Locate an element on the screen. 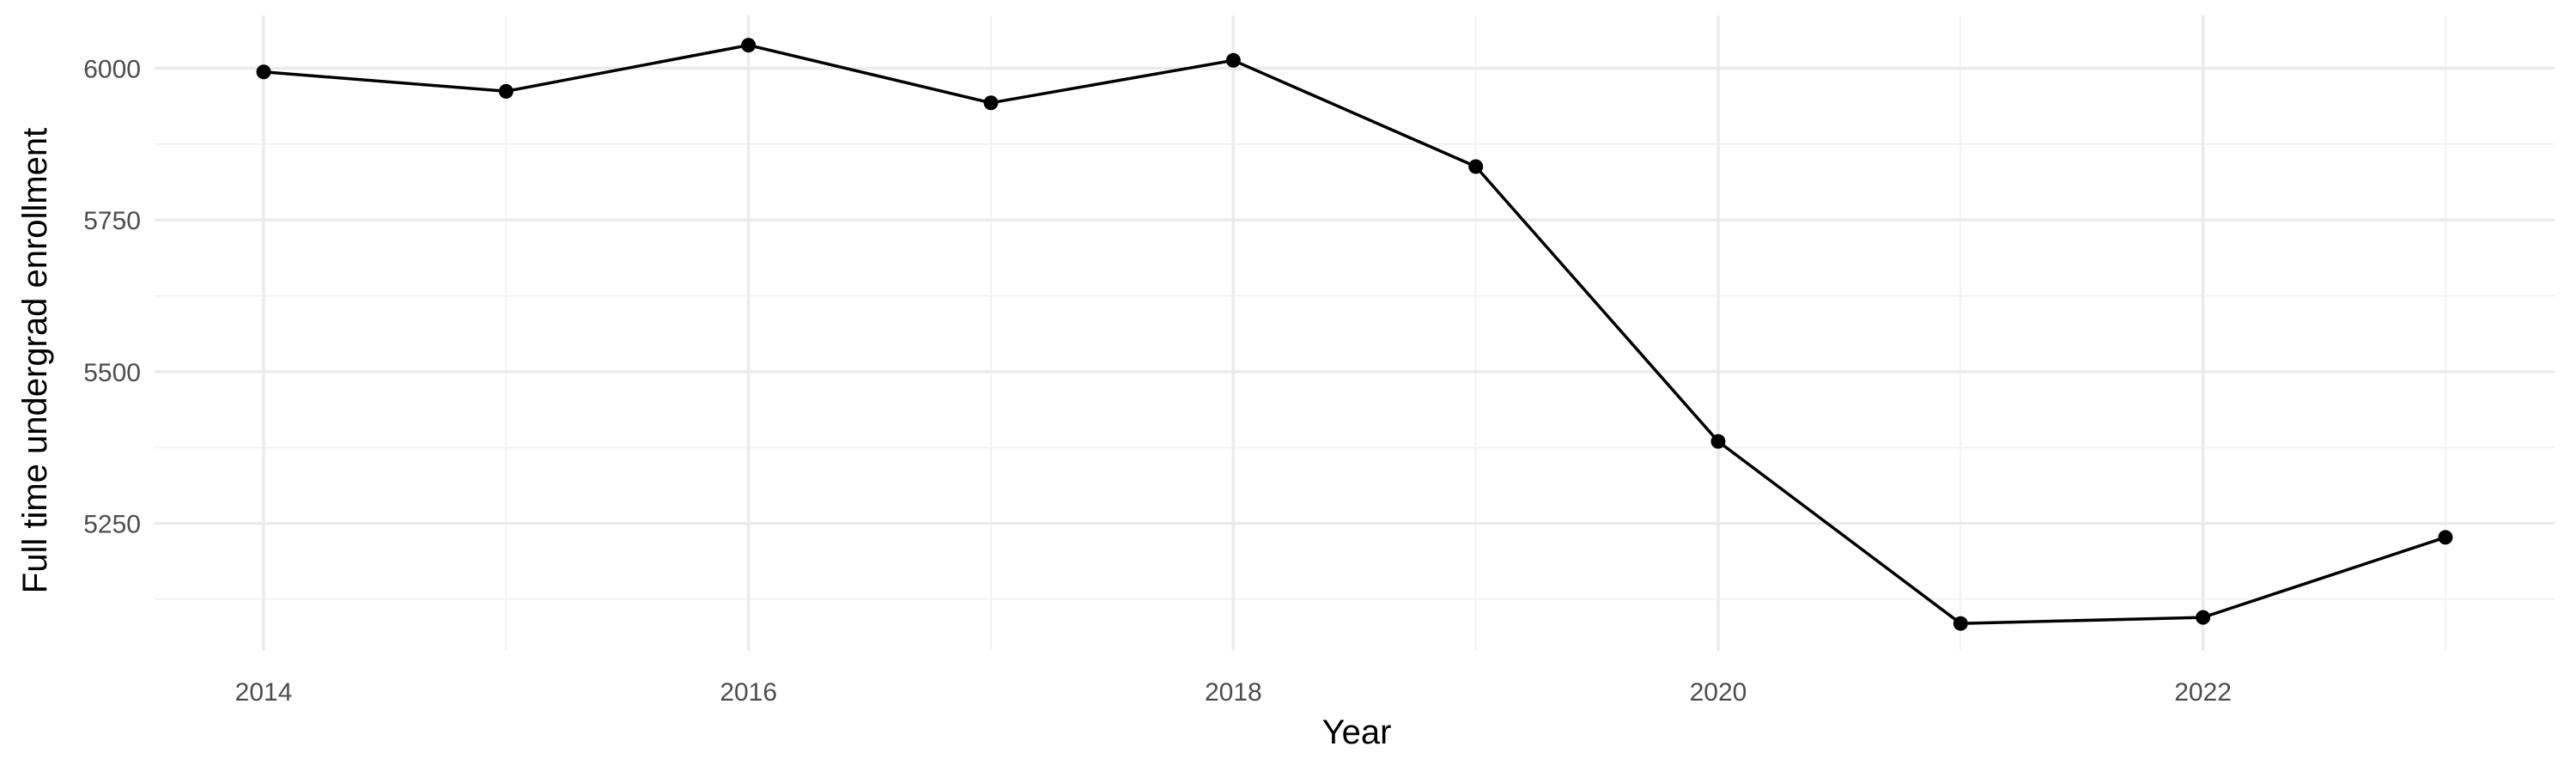 The height and width of the screenshot is (777, 2576). x-axis-ticks: 2014 2016 2018 2020 2022 is located at coordinates (1233, 692).